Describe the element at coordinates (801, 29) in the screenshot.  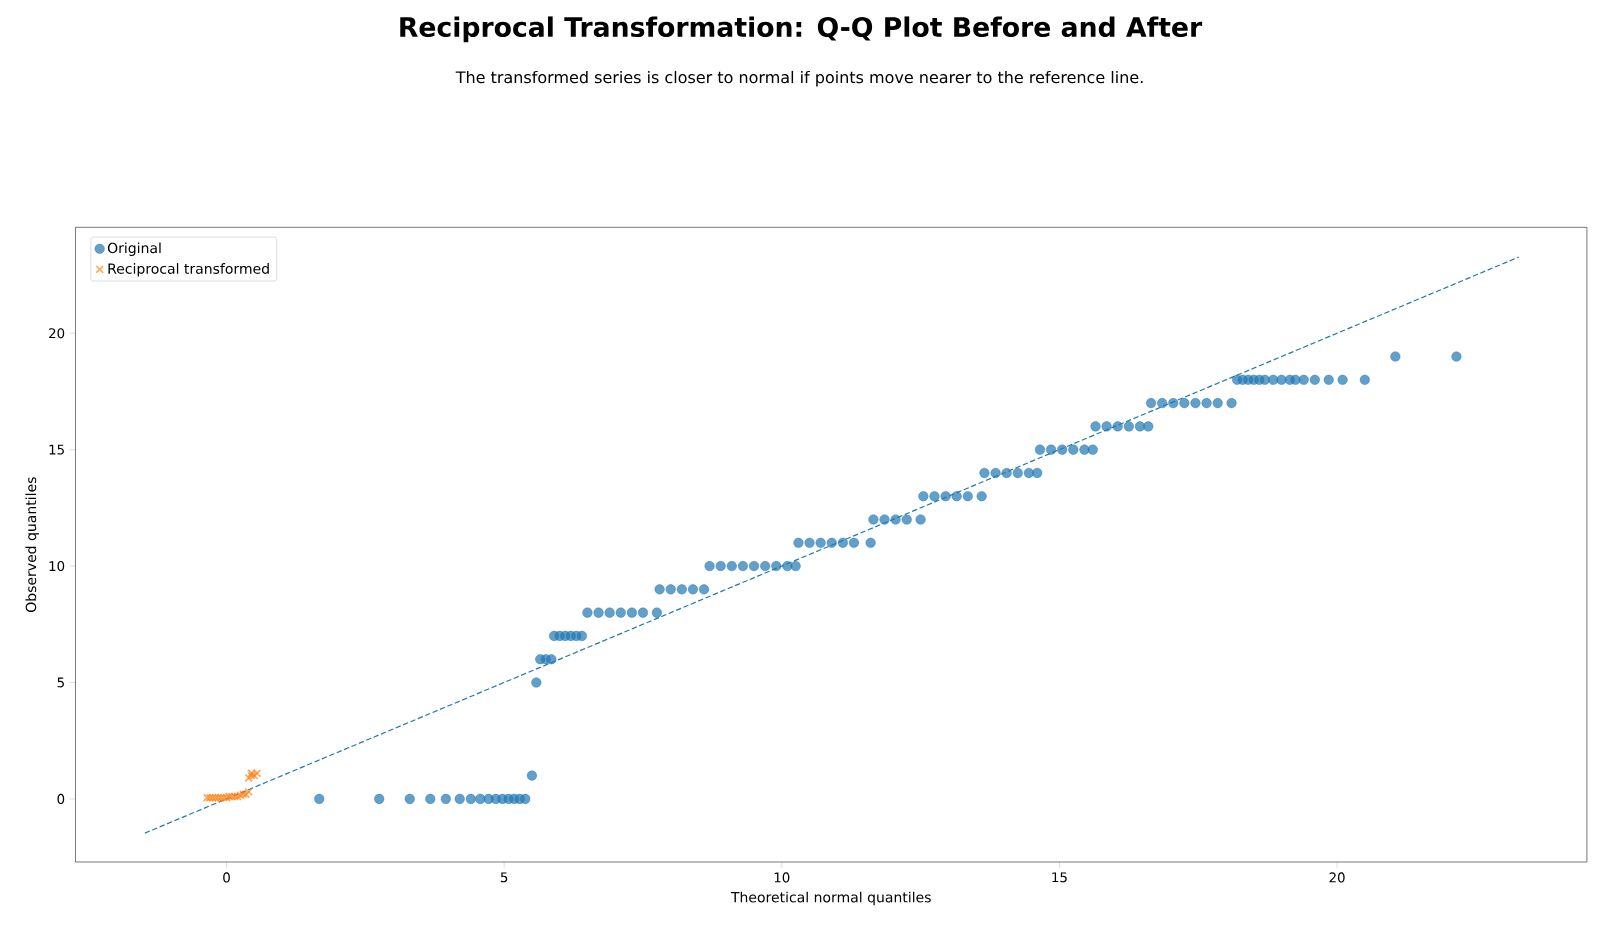
I see `chart-title: Reciprocal Transformation: Q-Q Plot Before and After` at that location.